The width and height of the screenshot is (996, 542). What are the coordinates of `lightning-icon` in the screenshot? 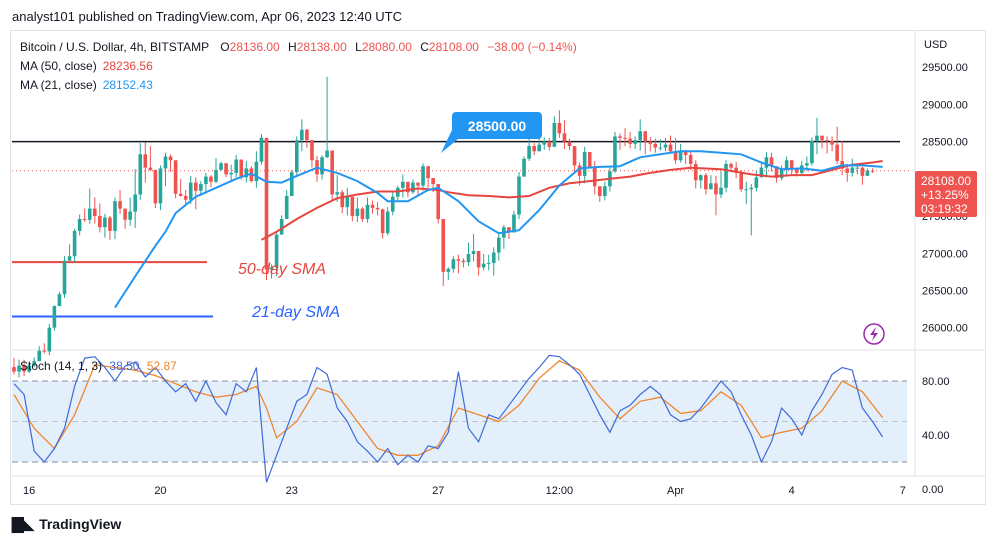 It's located at (874, 334).